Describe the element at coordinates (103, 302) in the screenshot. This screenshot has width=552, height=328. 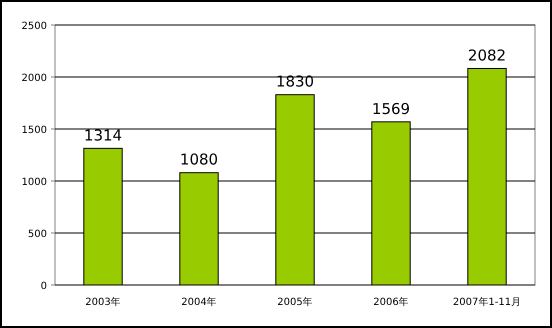
I see `x-tick-label: 2003年` at that location.